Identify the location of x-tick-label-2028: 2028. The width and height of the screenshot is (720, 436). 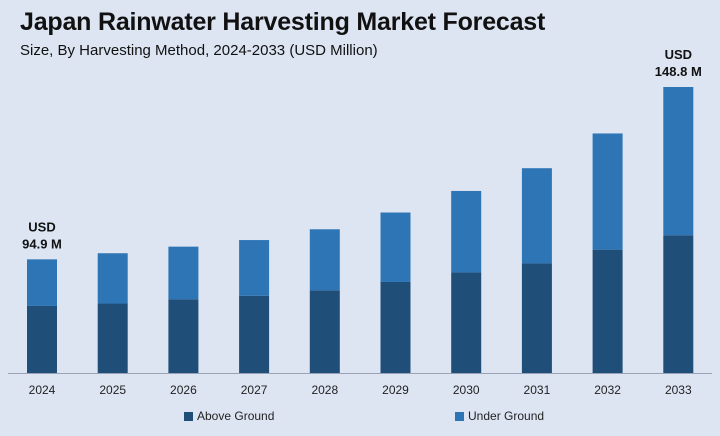
(324, 390).